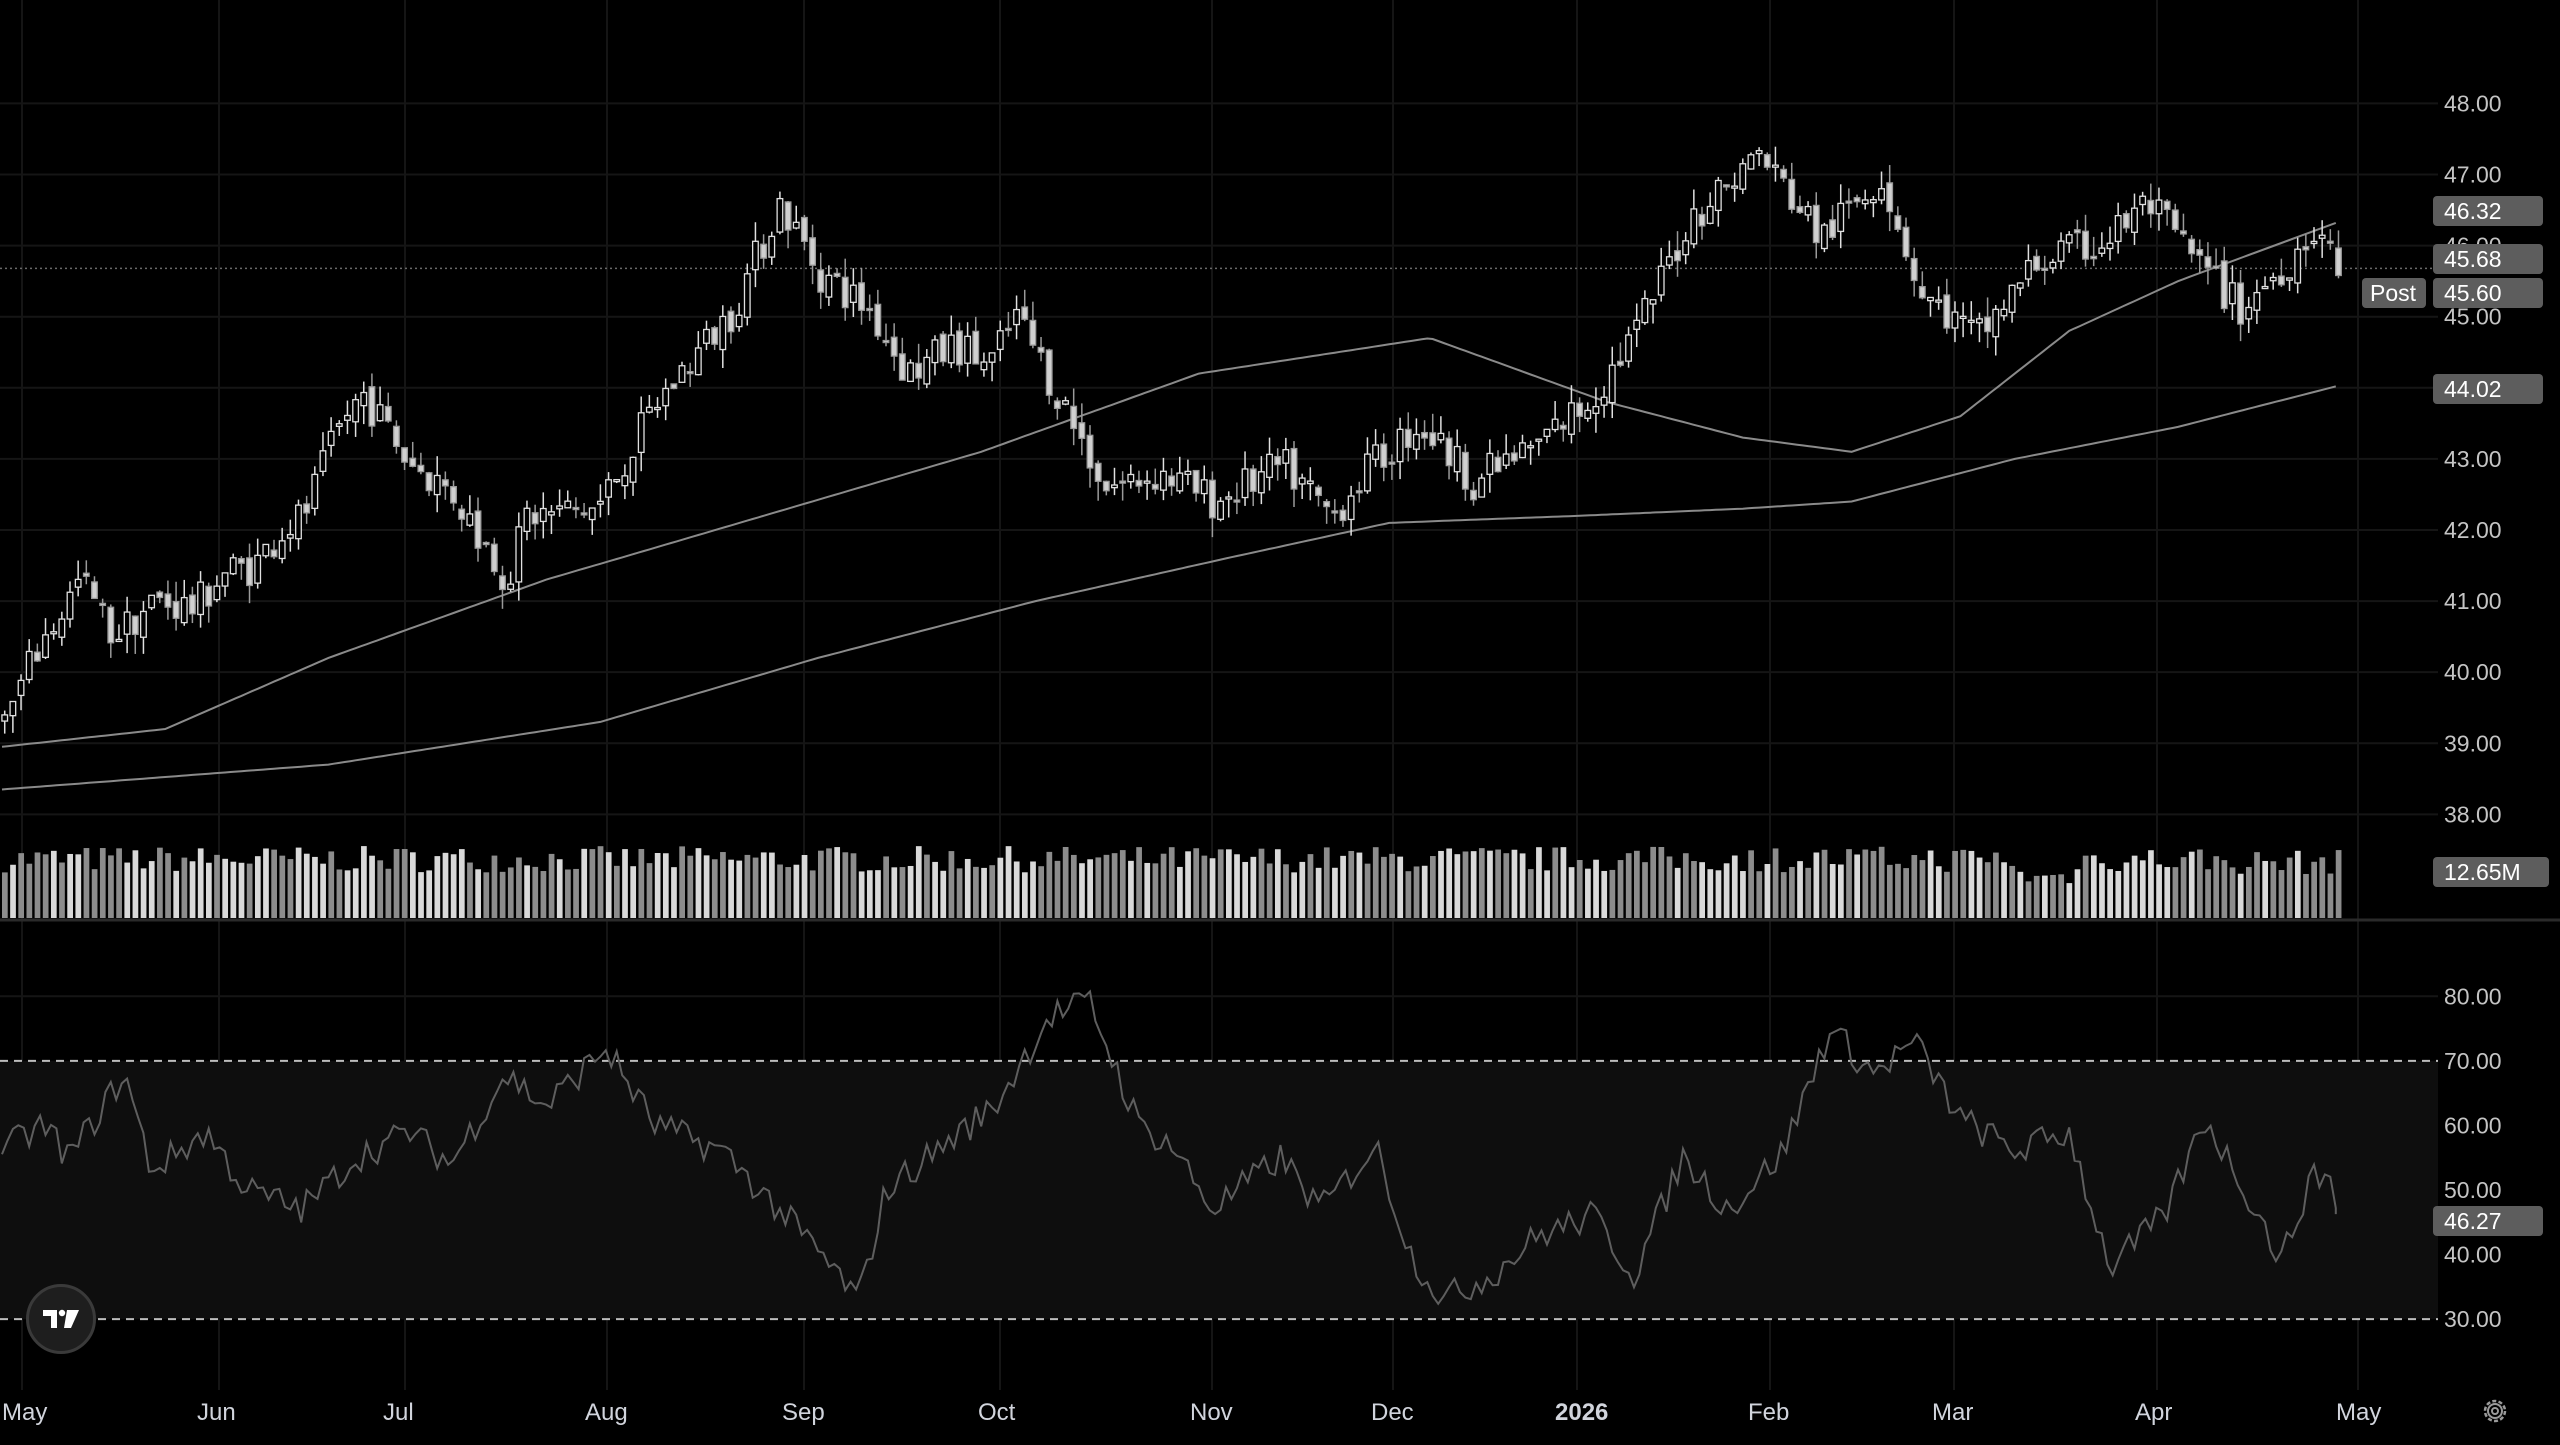 This screenshot has width=2560, height=1445. I want to click on price-axis-tick: 47.00, so click(2473, 175).